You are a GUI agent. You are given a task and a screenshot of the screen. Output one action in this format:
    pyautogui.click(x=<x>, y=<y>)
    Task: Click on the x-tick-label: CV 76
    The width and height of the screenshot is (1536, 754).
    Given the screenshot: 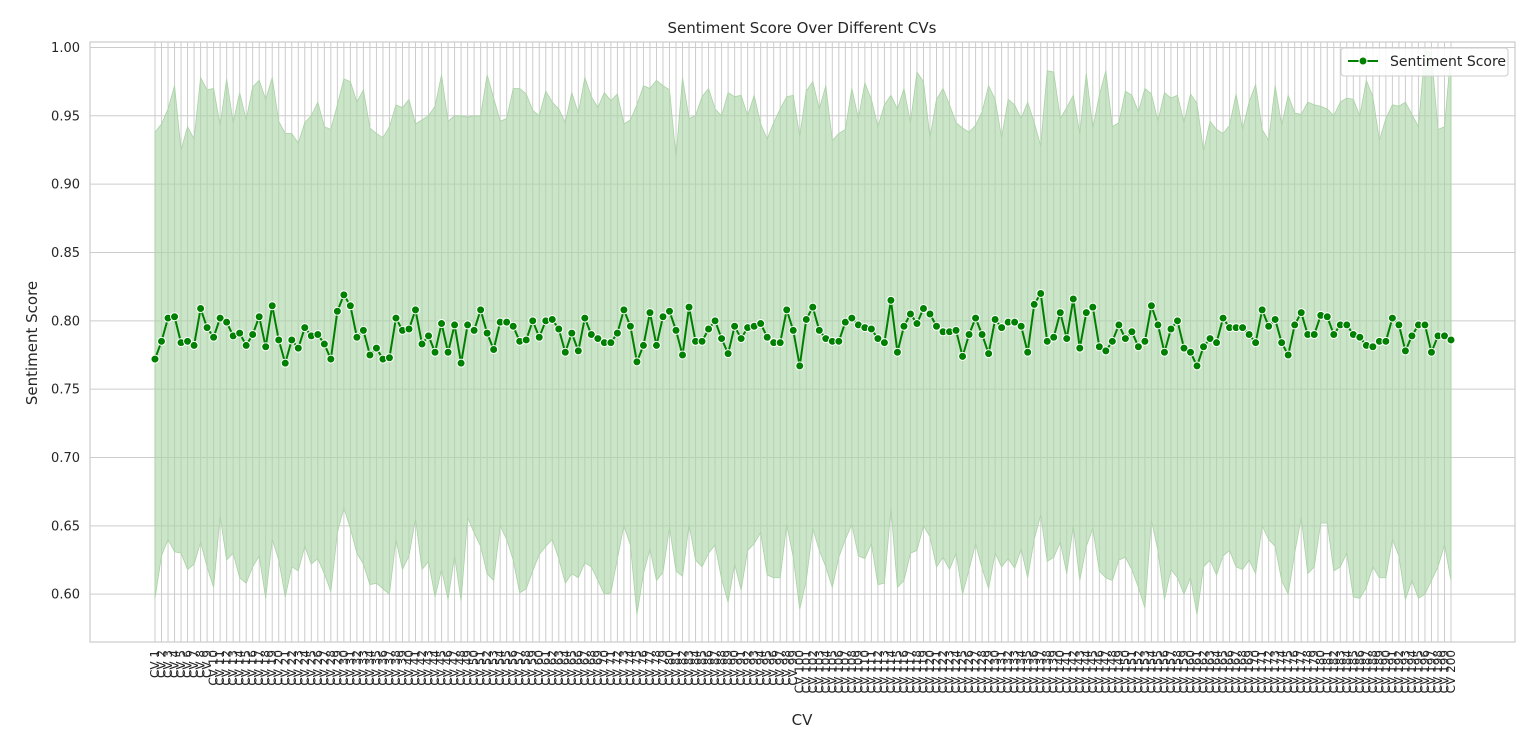 What is the action you would take?
    pyautogui.click(x=643, y=668)
    